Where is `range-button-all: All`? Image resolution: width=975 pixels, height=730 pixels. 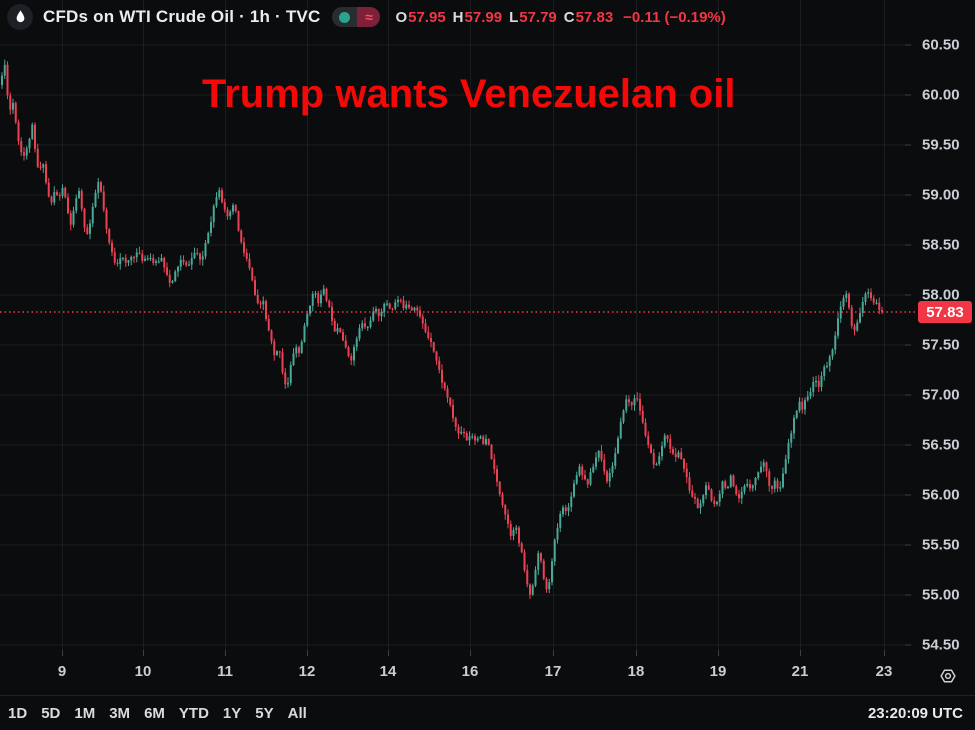
range-button-all: All is located at coordinates (297, 713).